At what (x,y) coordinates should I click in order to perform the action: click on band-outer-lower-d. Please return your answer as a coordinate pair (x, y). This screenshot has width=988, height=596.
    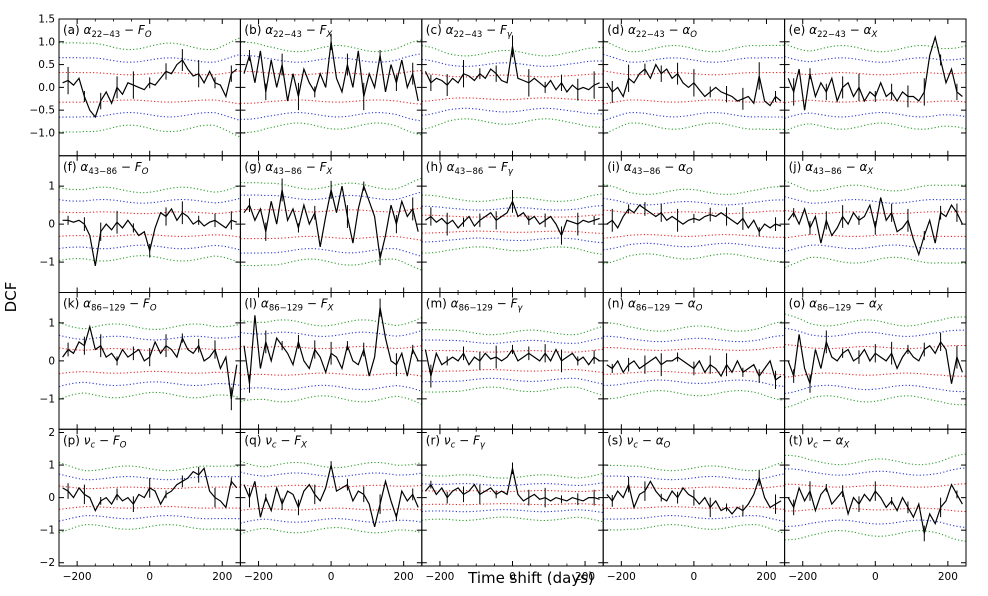
    Looking at the image, I should click on (694, 128).